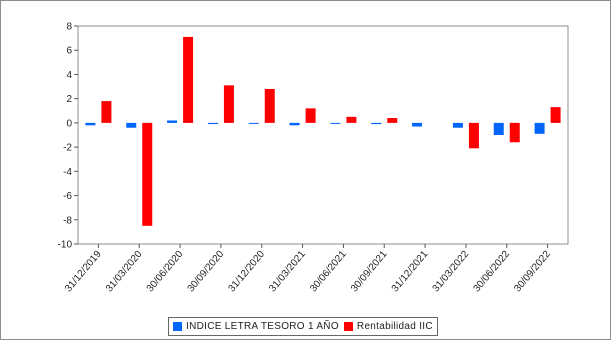 The image size is (611, 341). I want to click on y-tick-label: -8, so click(67, 220).